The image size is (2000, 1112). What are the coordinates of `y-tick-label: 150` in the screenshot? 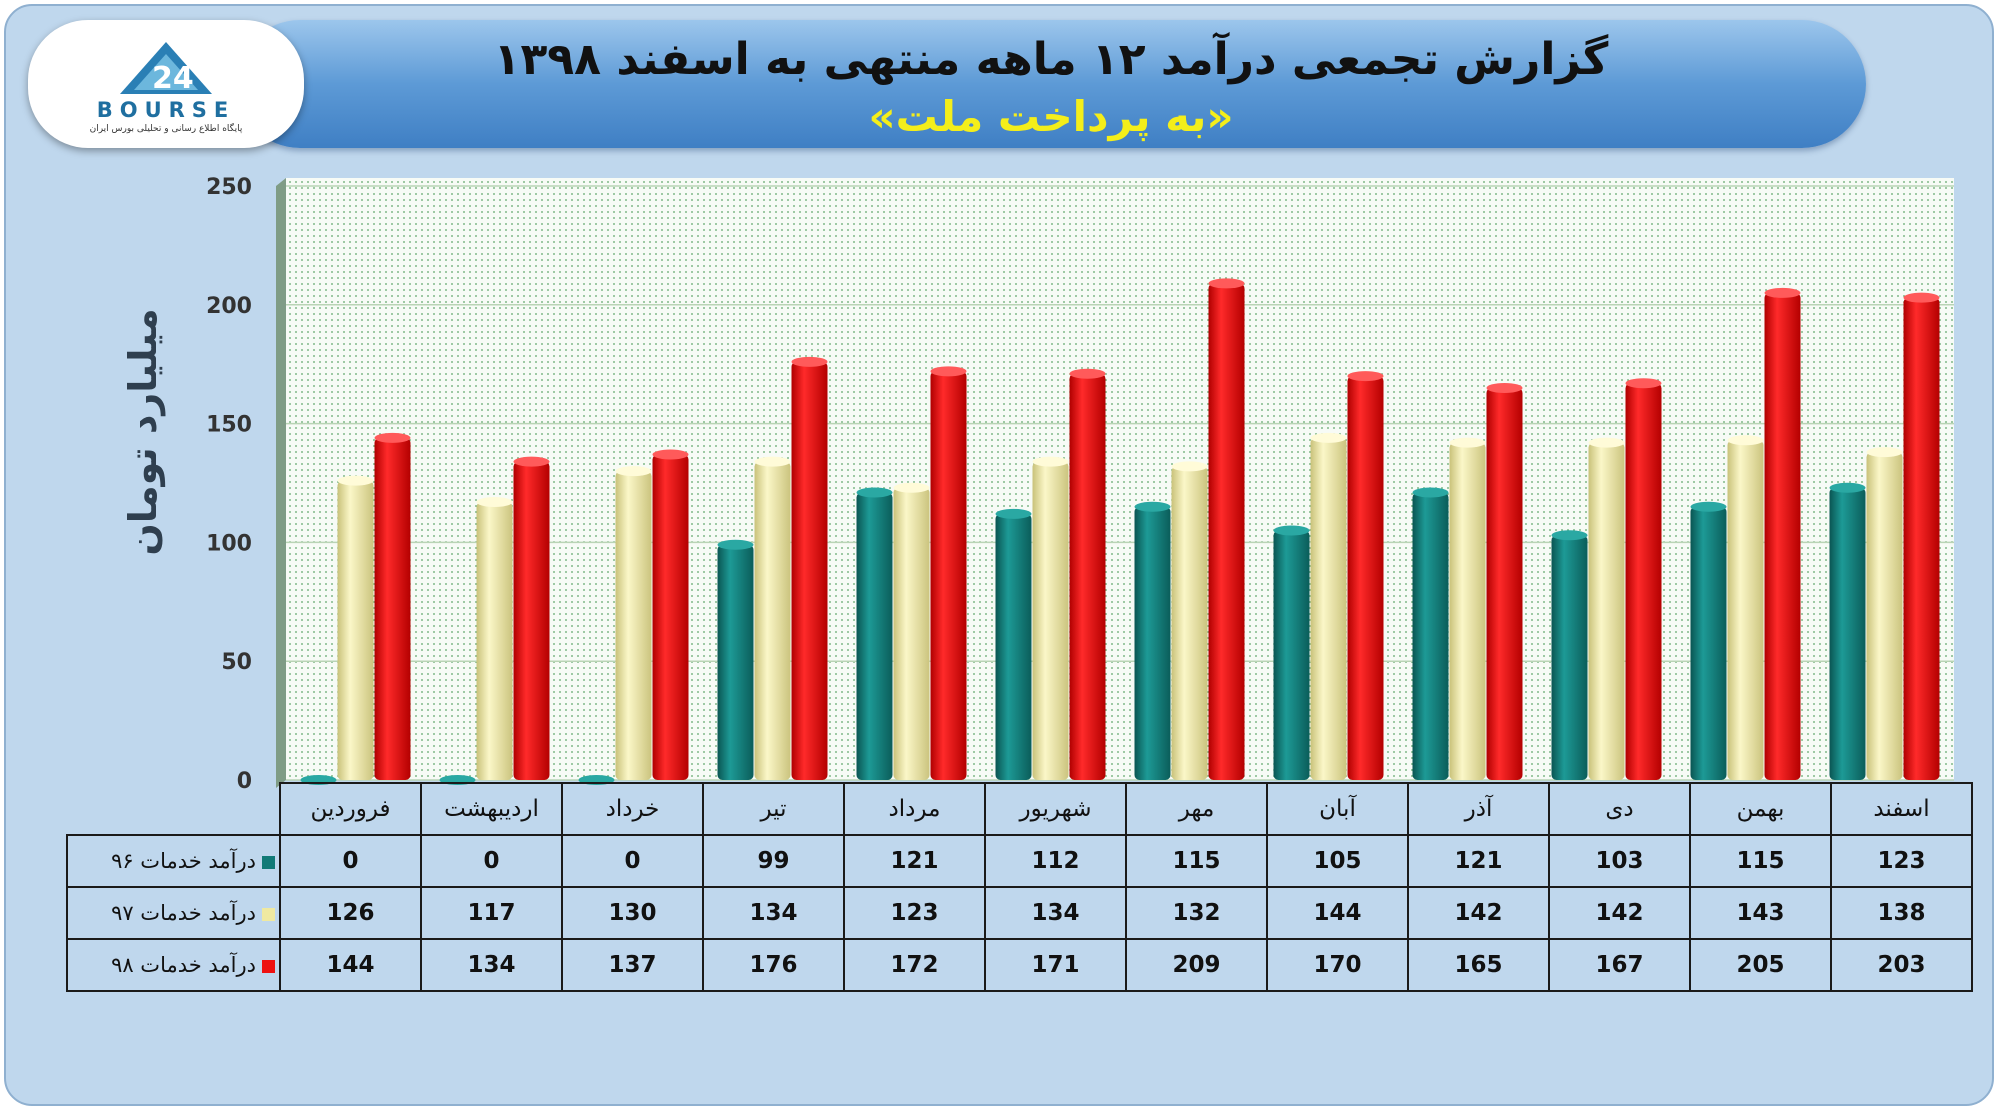 It's located at (229, 425).